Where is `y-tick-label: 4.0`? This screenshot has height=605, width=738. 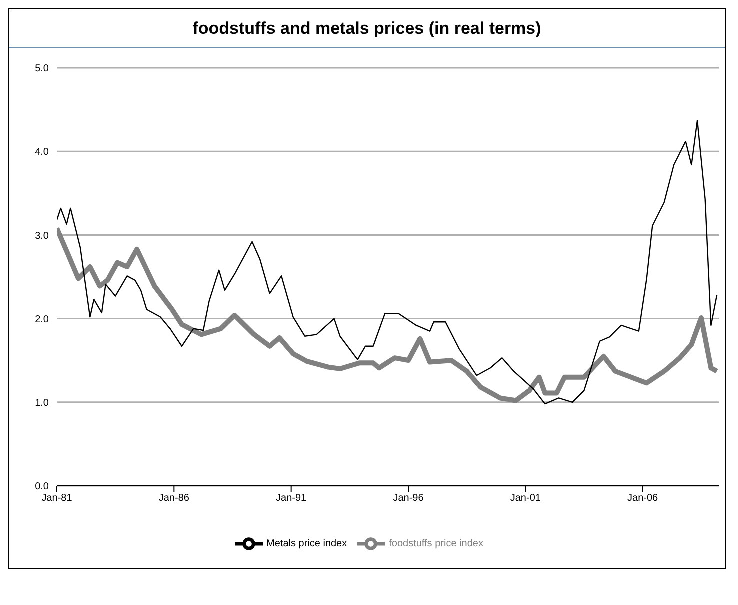 y-tick-label: 4.0 is located at coordinates (42, 152).